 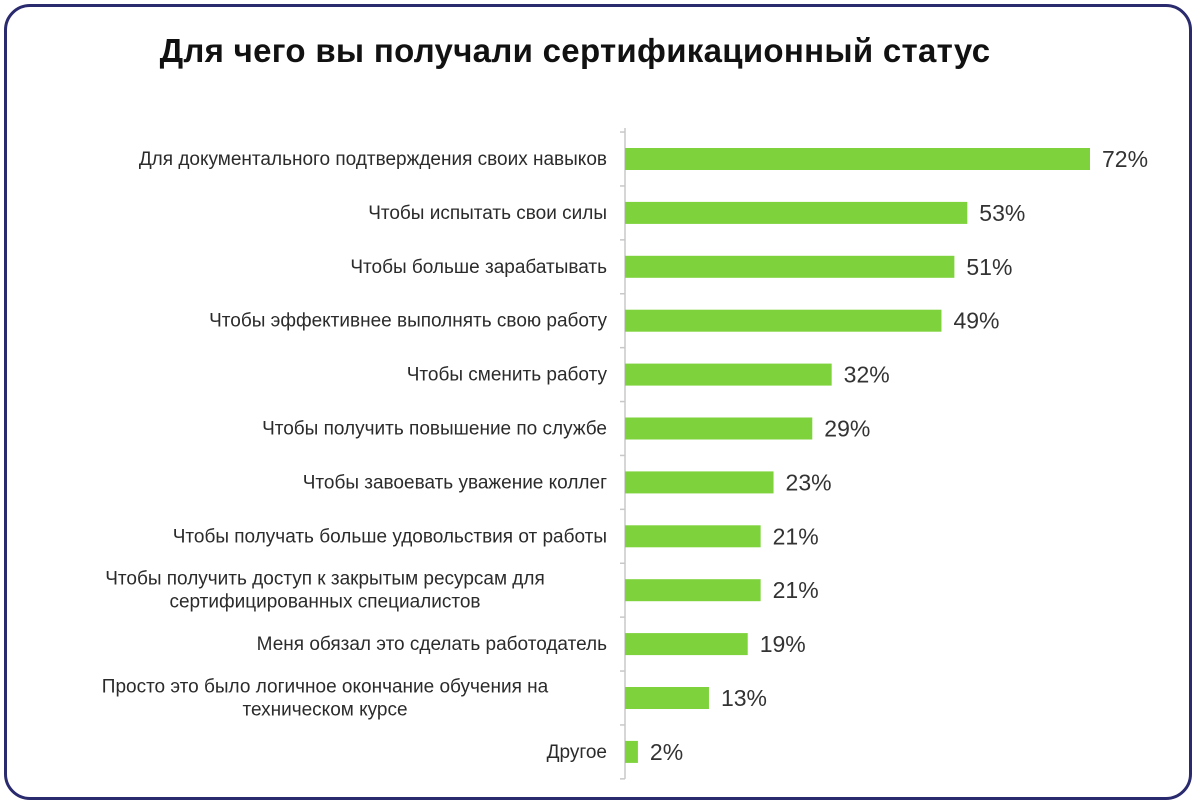 I want to click on category-label: Чтобы получить повышение по службе, so click(x=434, y=429).